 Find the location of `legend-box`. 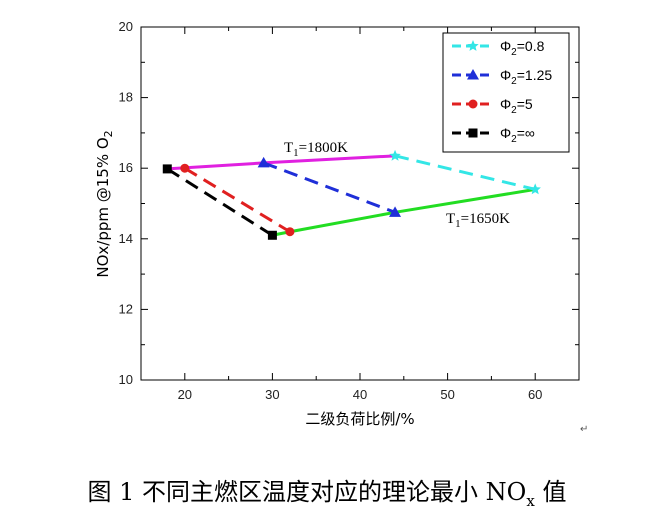

legend-box is located at coordinates (506, 92).